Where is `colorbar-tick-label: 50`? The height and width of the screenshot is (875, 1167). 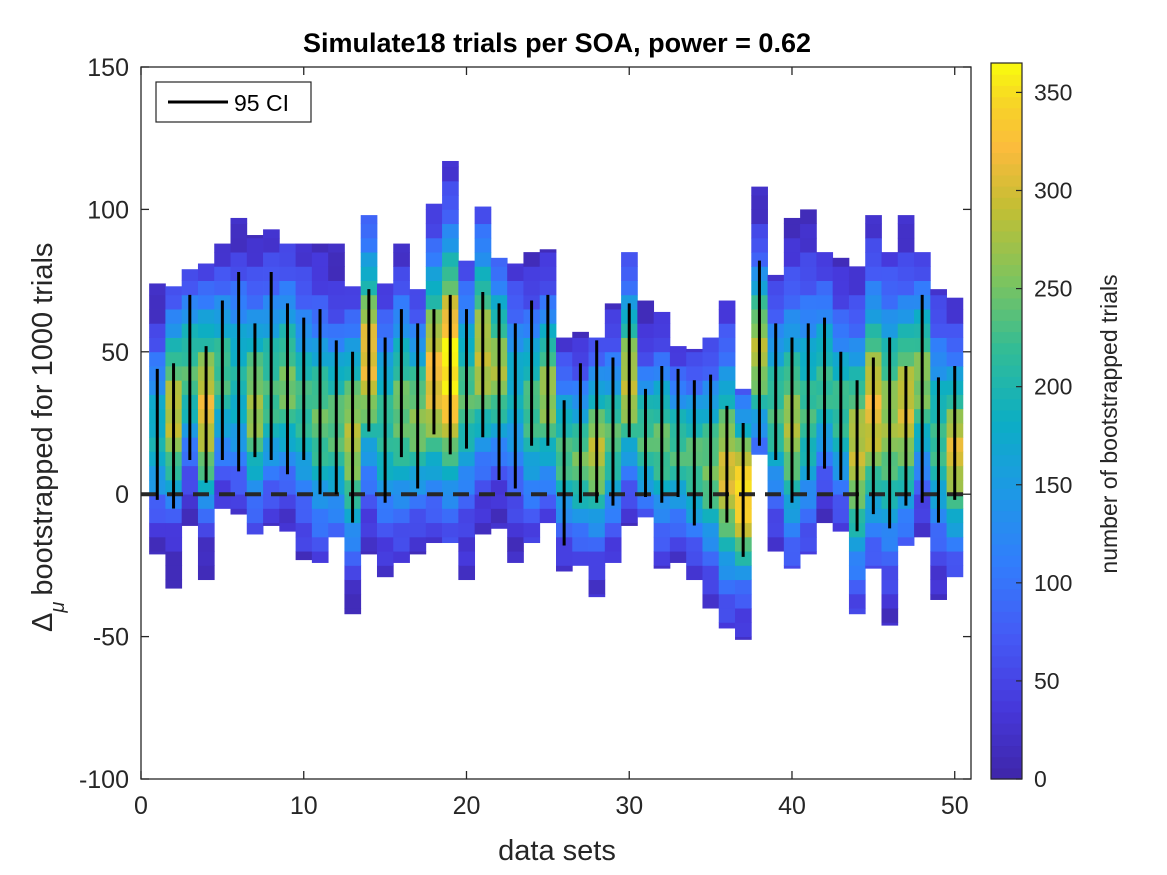 colorbar-tick-label: 50 is located at coordinates (1047, 681).